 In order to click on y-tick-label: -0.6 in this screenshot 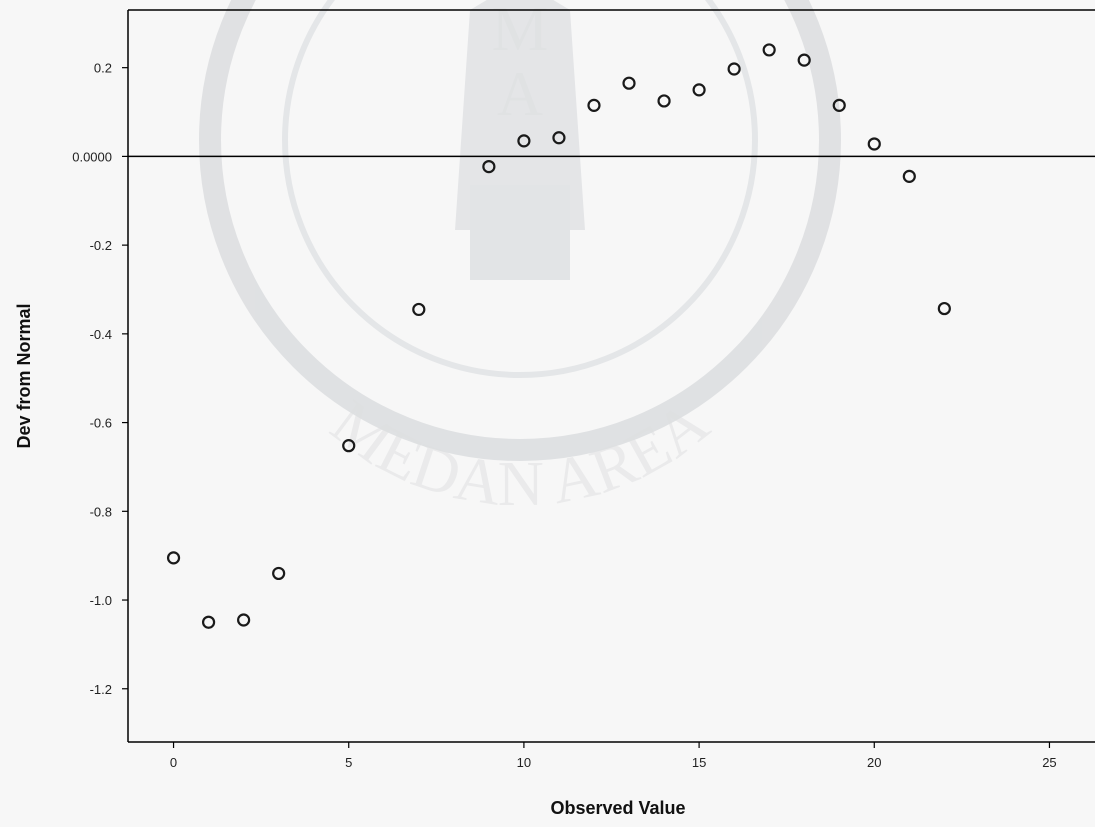, I will do `click(101, 423)`.